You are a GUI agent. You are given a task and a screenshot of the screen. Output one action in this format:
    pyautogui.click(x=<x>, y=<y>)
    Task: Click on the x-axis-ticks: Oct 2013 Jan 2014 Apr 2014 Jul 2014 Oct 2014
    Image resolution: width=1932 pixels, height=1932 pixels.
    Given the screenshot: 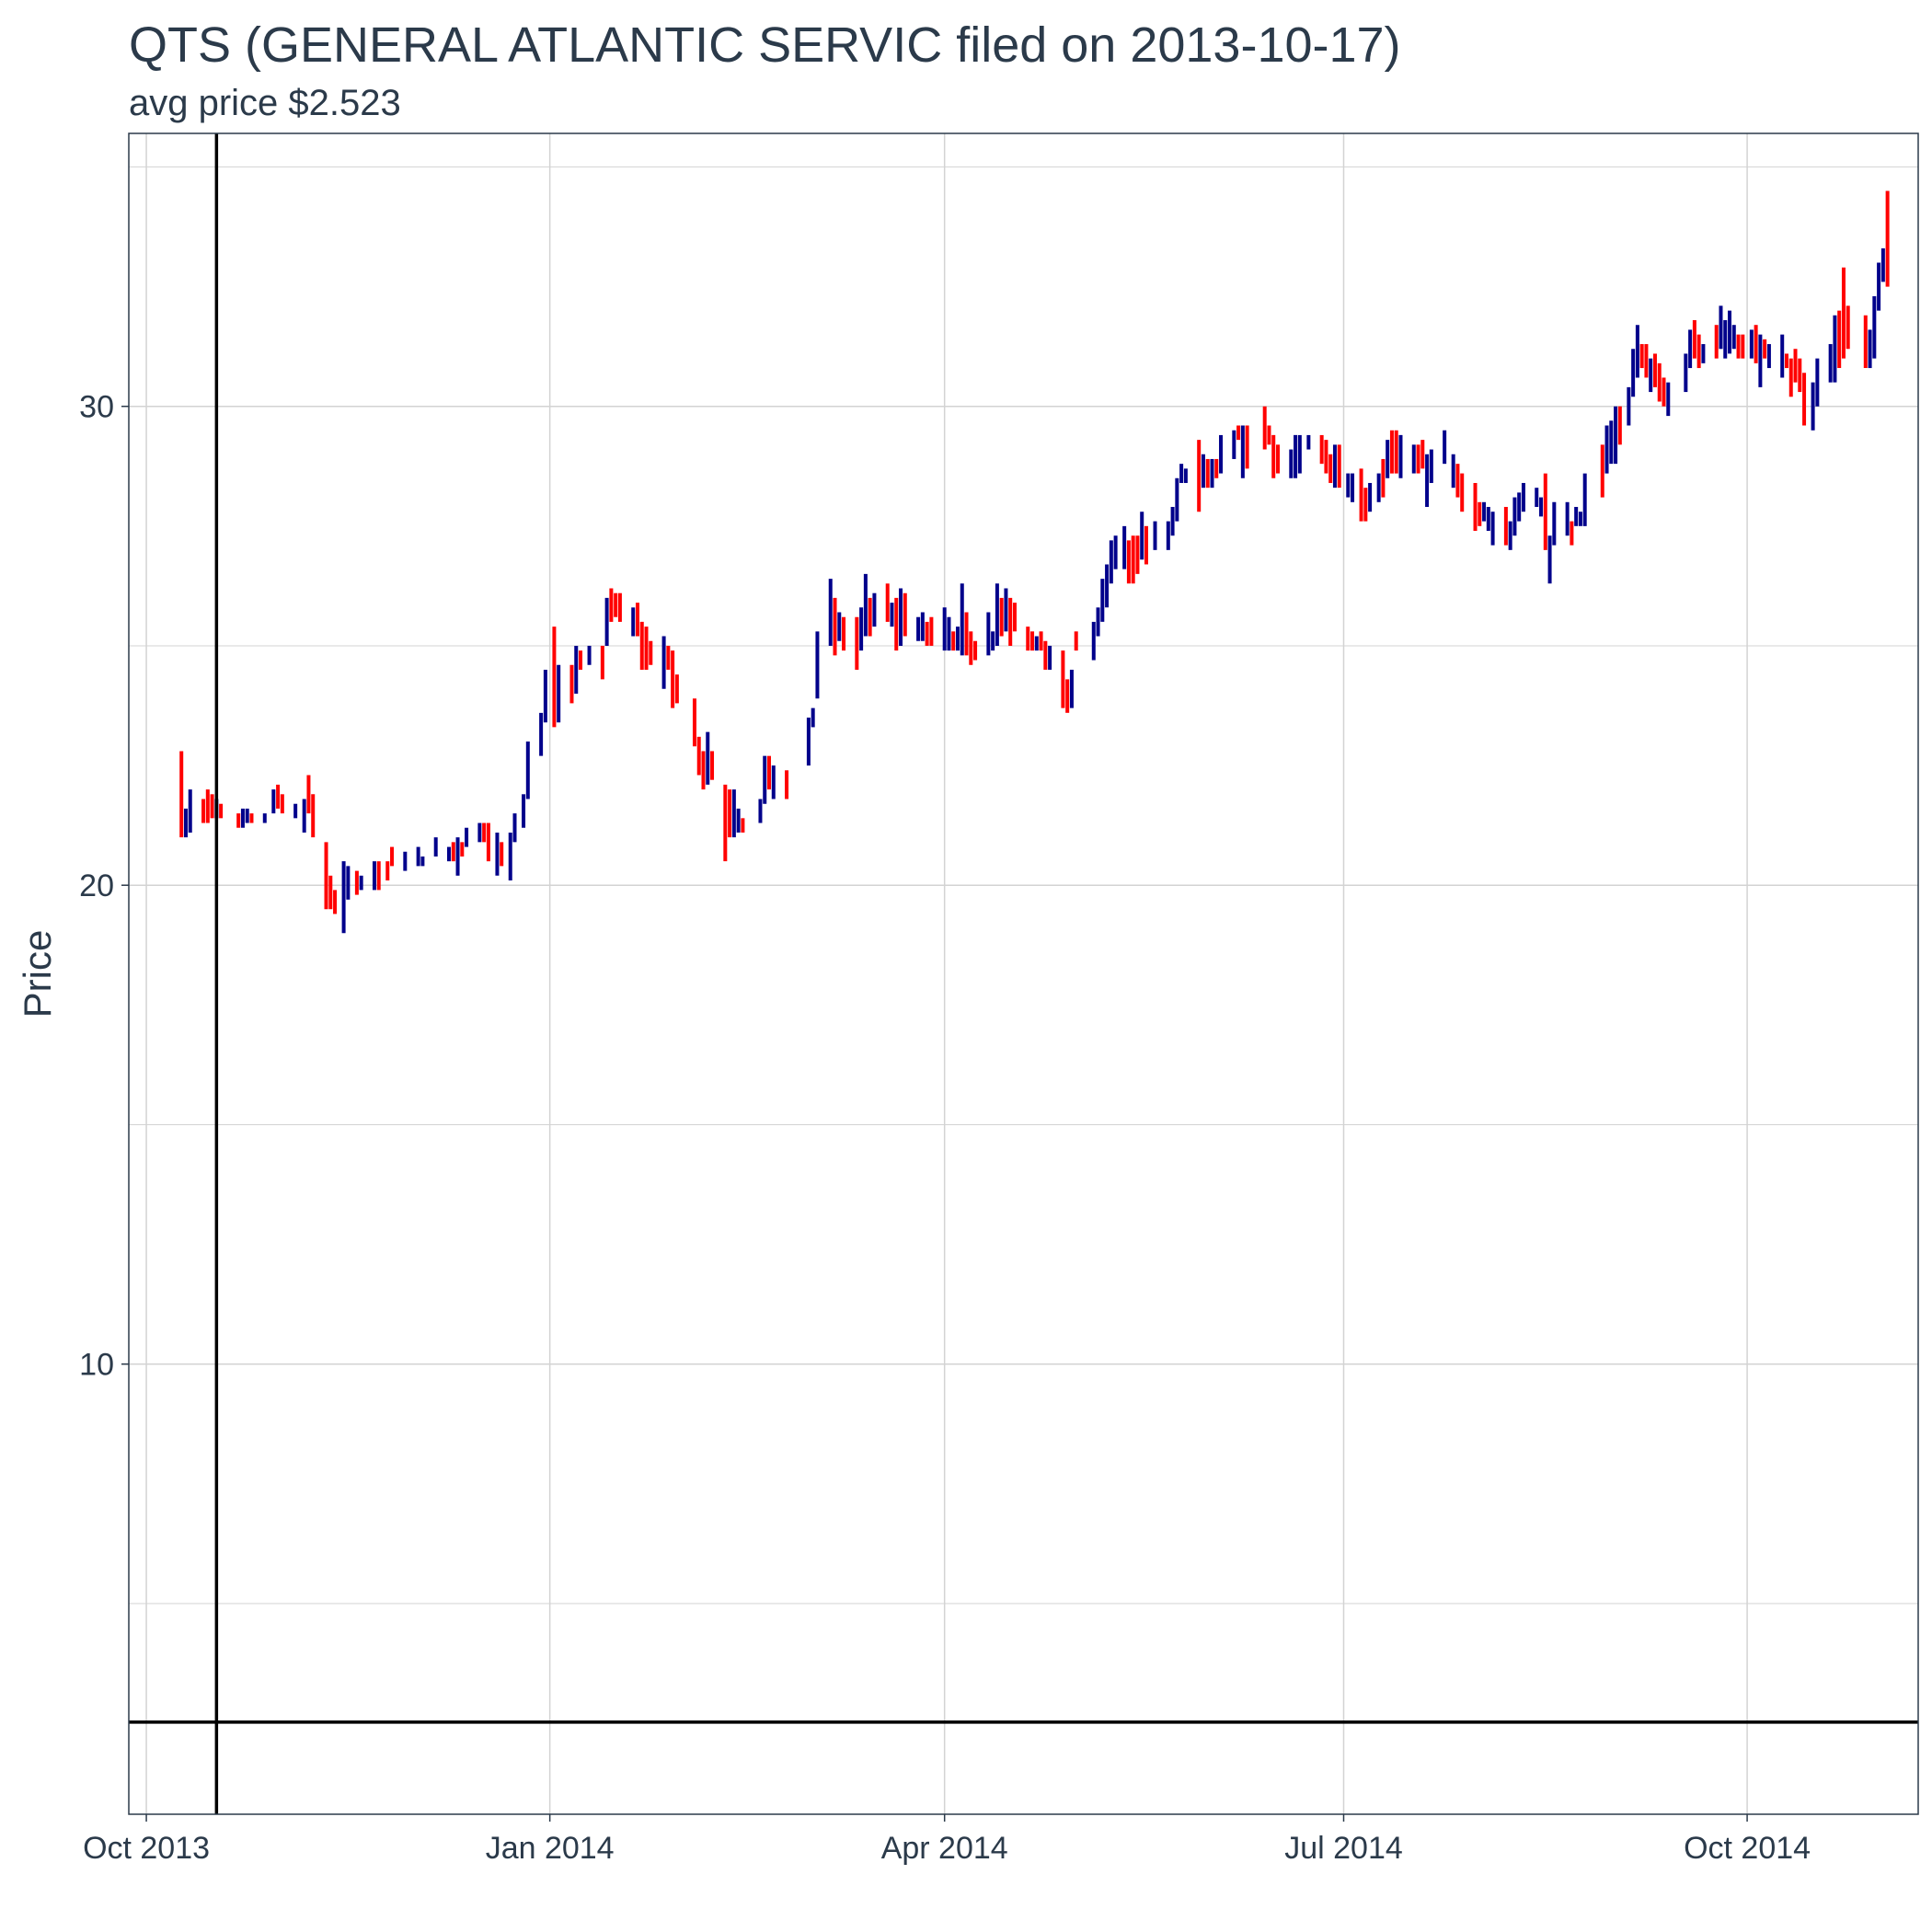 What is the action you would take?
    pyautogui.click(x=947, y=1840)
    